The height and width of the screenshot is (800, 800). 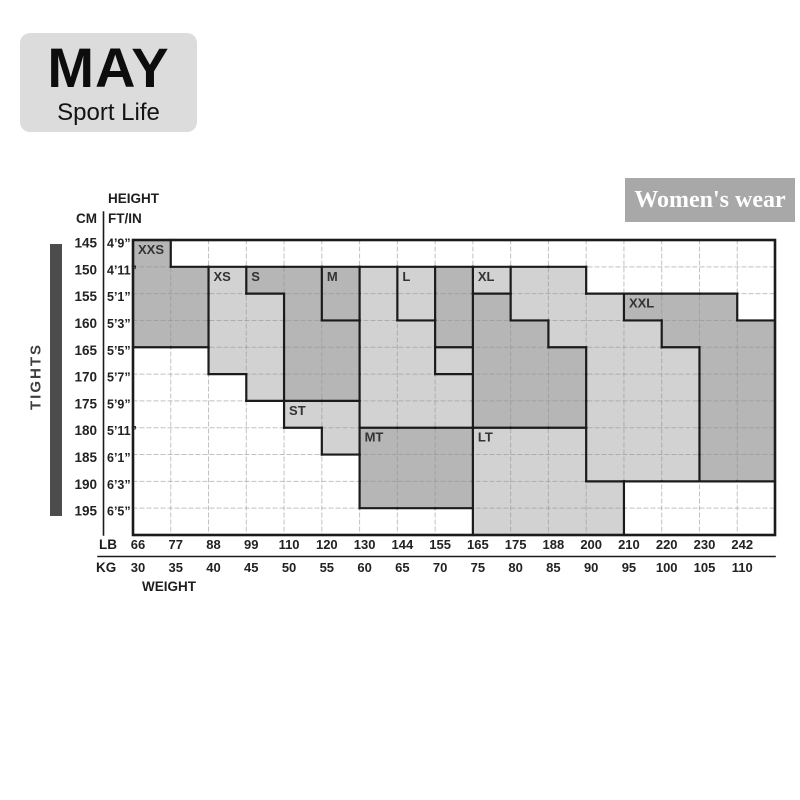 What do you see at coordinates (297, 410) in the screenshot?
I see `size-region-label: ST` at bounding box center [297, 410].